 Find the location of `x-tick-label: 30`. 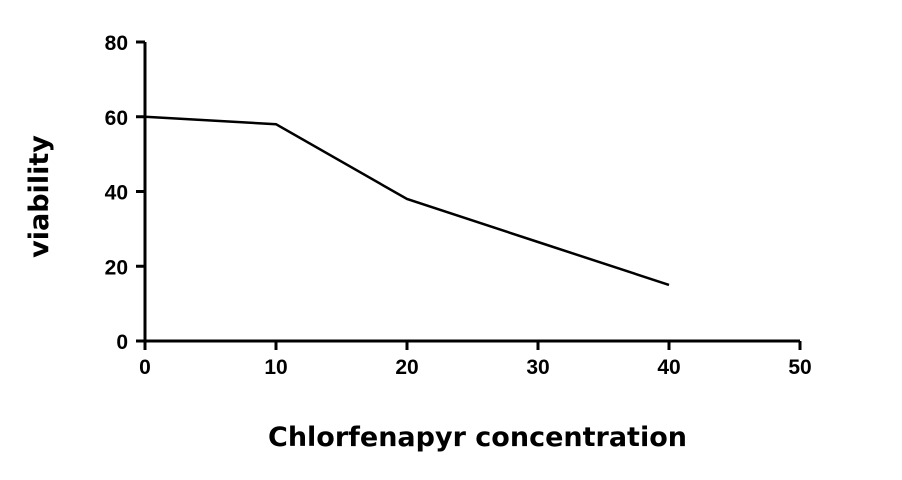

x-tick-label: 30 is located at coordinates (537, 367).